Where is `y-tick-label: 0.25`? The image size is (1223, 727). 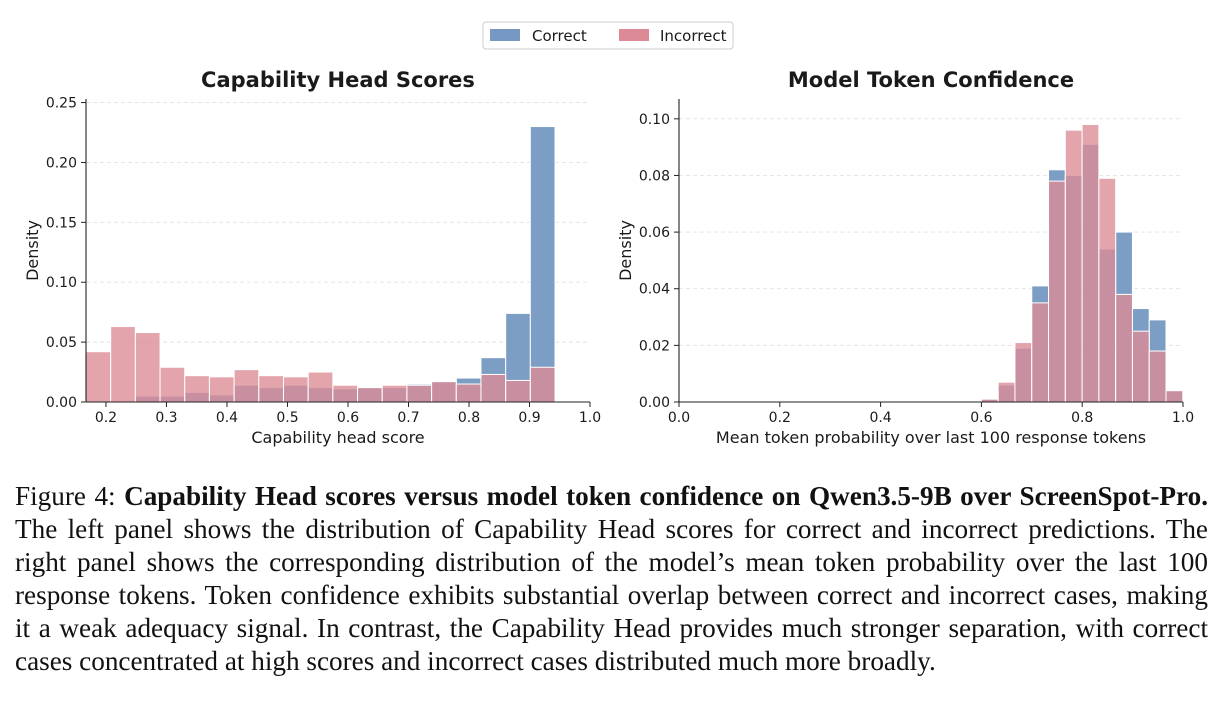 y-tick-label: 0.25 is located at coordinates (61, 104).